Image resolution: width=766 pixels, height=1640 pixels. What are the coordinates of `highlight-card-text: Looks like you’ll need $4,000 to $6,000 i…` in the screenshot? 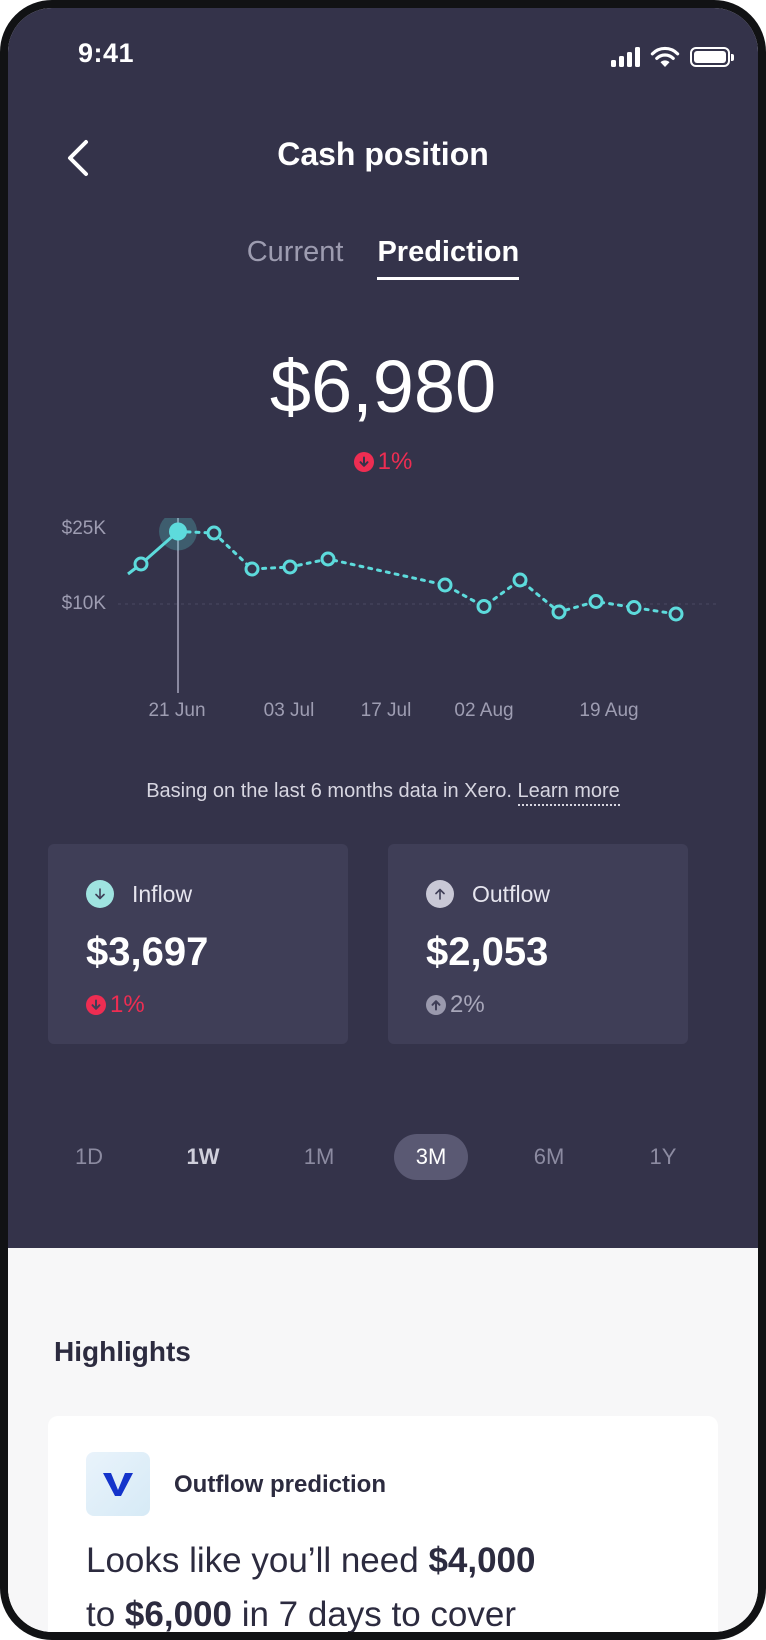 It's located at (386, 1584).